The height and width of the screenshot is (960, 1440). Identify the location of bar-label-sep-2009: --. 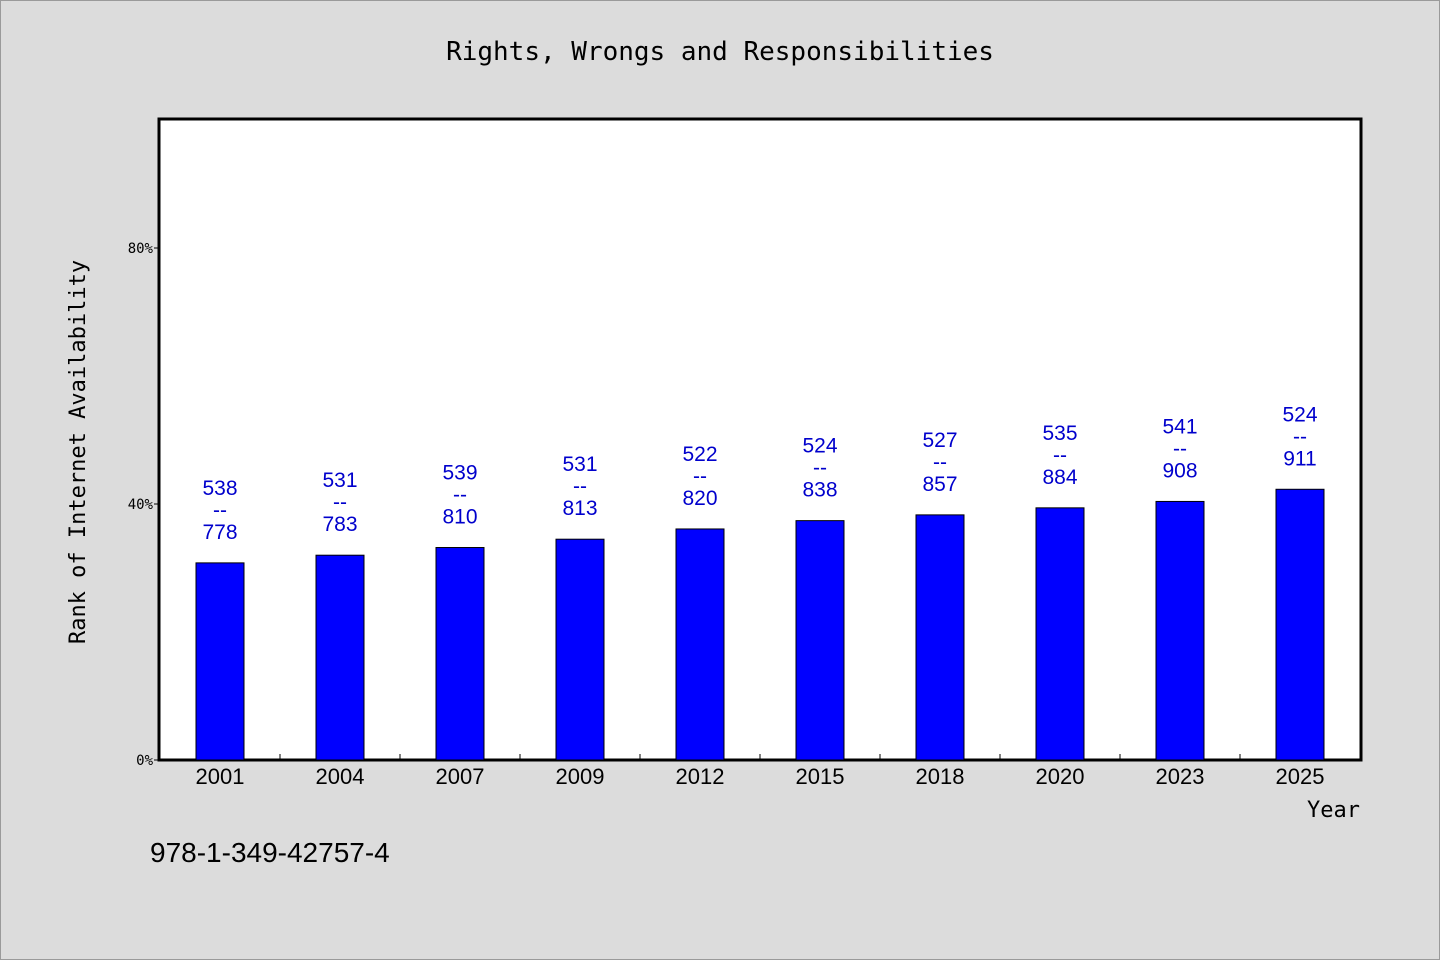
(580, 486).